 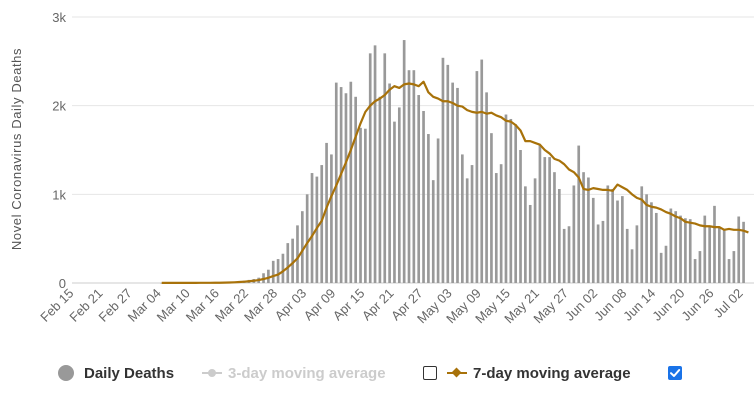 What do you see at coordinates (116, 373) in the screenshot?
I see `legend-item-daily-deaths: Daily Deaths` at bounding box center [116, 373].